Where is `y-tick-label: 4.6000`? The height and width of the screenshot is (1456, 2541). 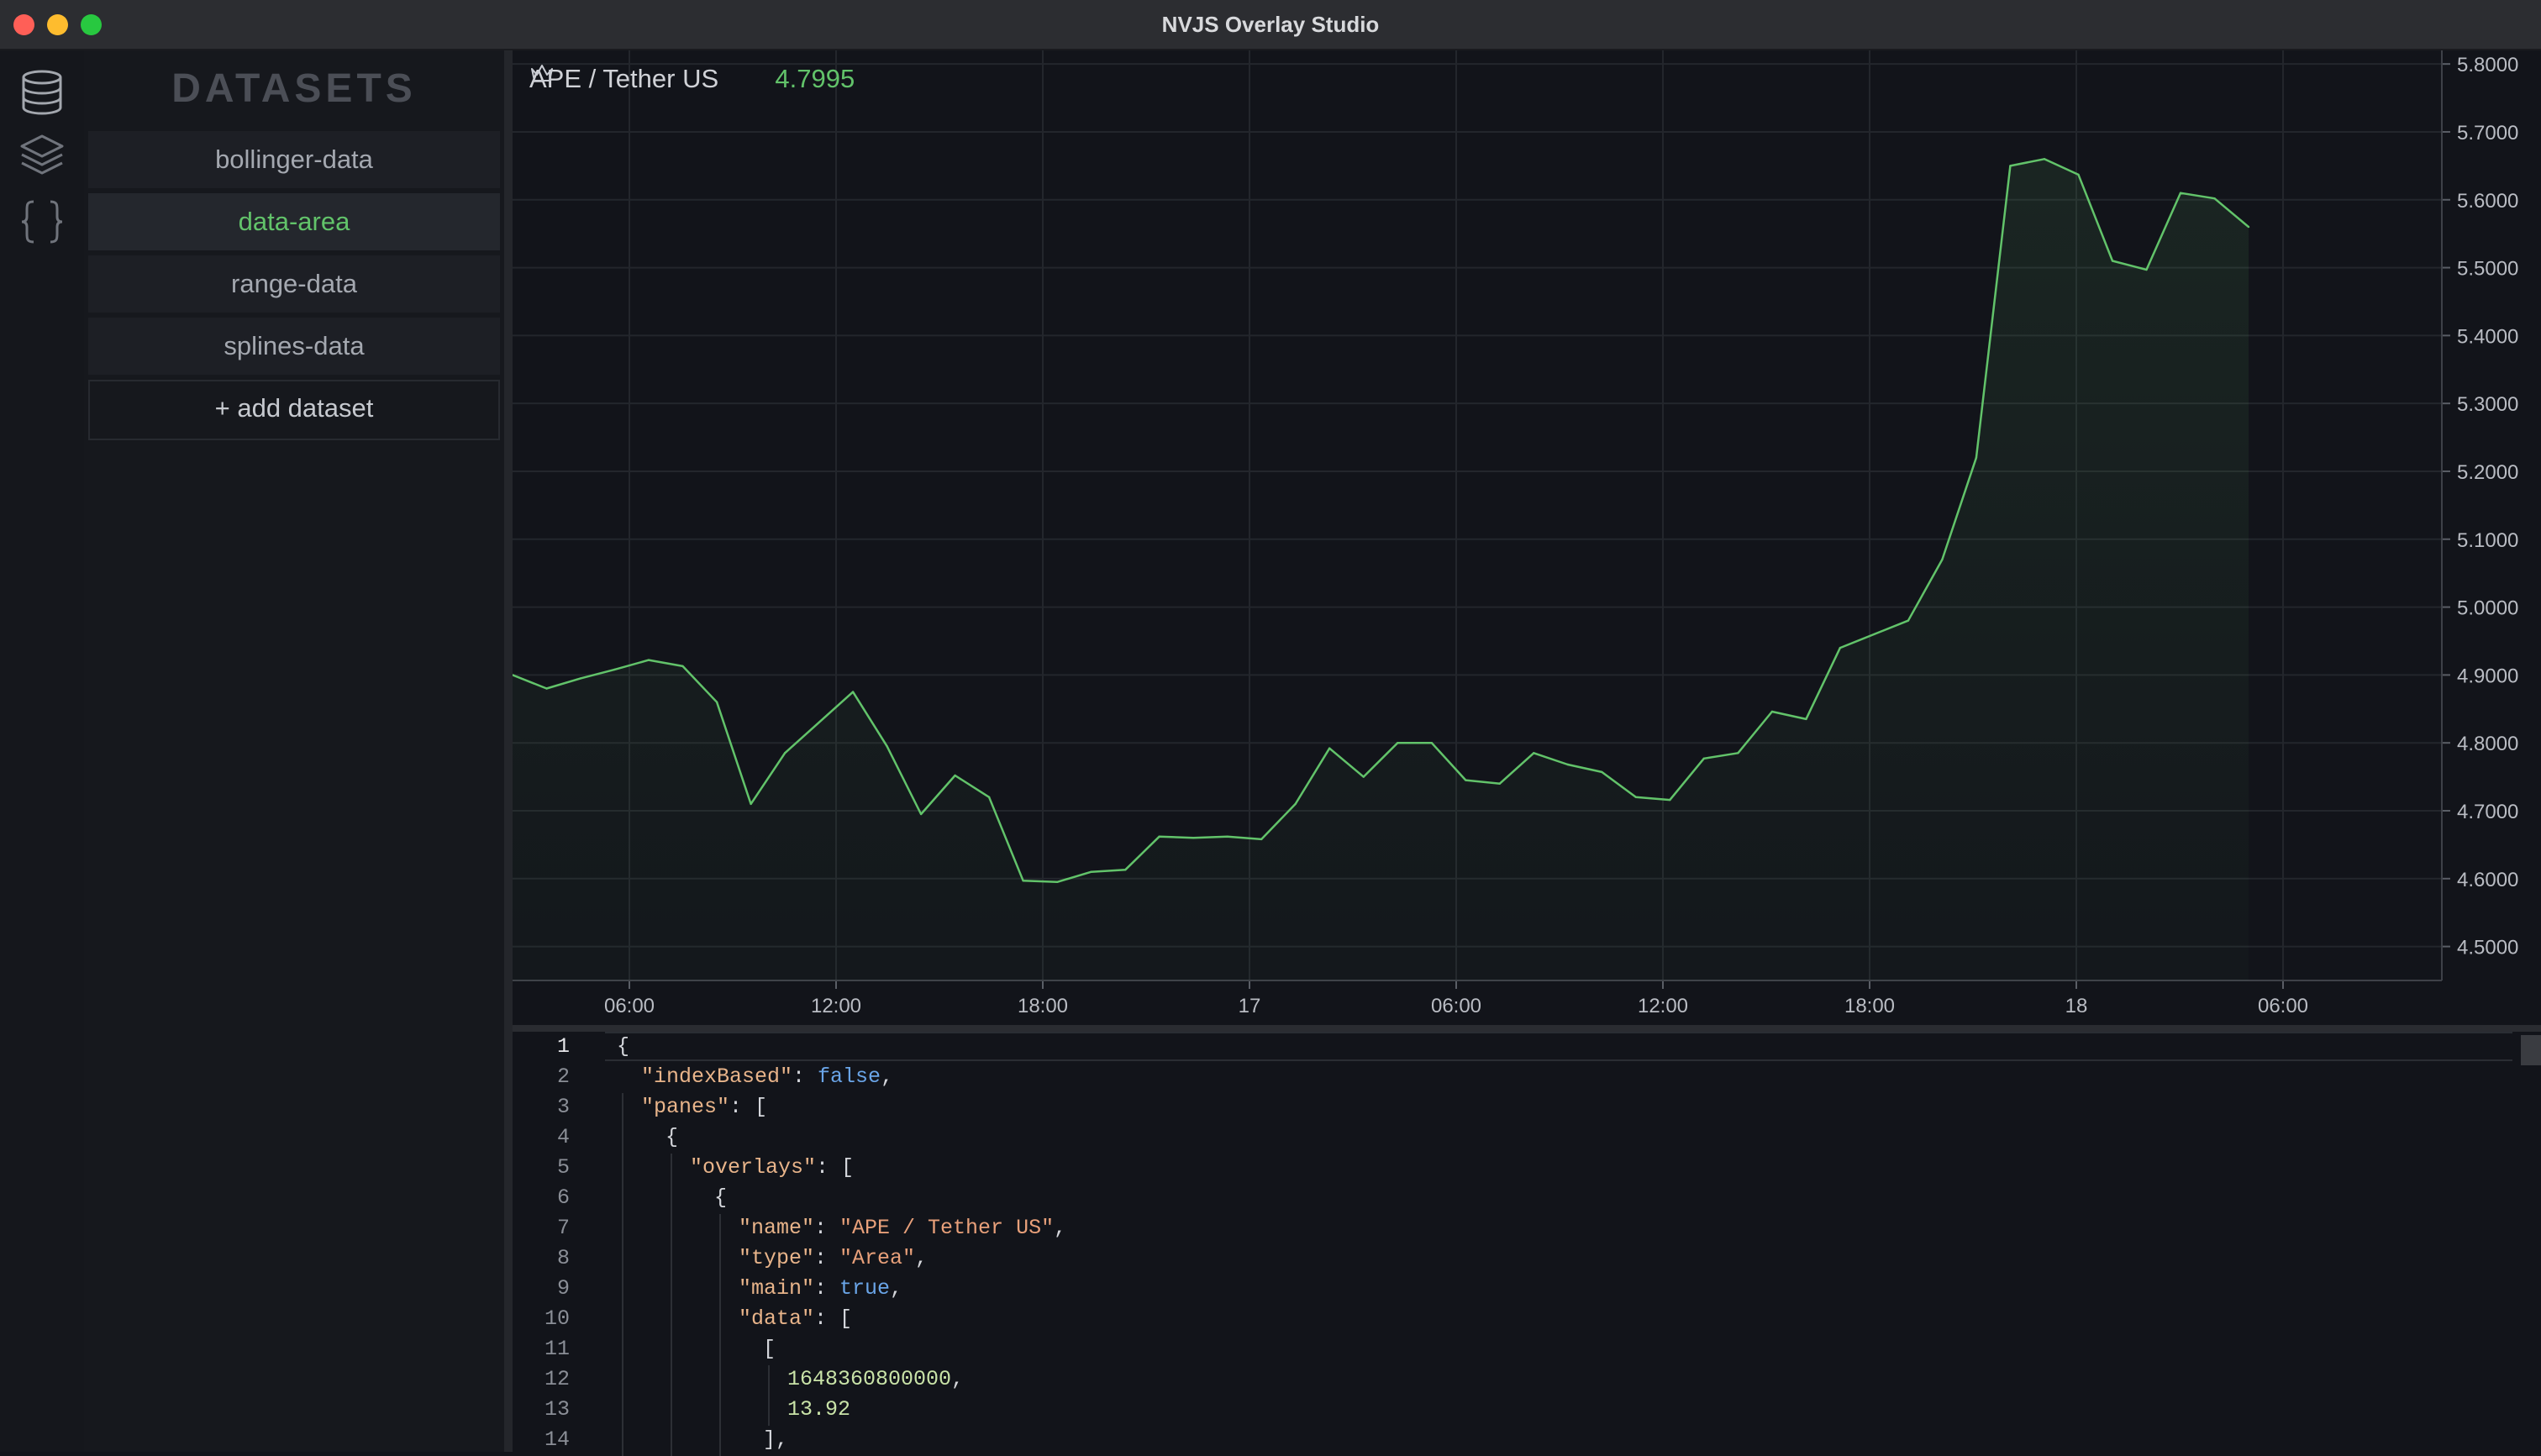
y-tick-label: 4.6000 is located at coordinates (2487, 880).